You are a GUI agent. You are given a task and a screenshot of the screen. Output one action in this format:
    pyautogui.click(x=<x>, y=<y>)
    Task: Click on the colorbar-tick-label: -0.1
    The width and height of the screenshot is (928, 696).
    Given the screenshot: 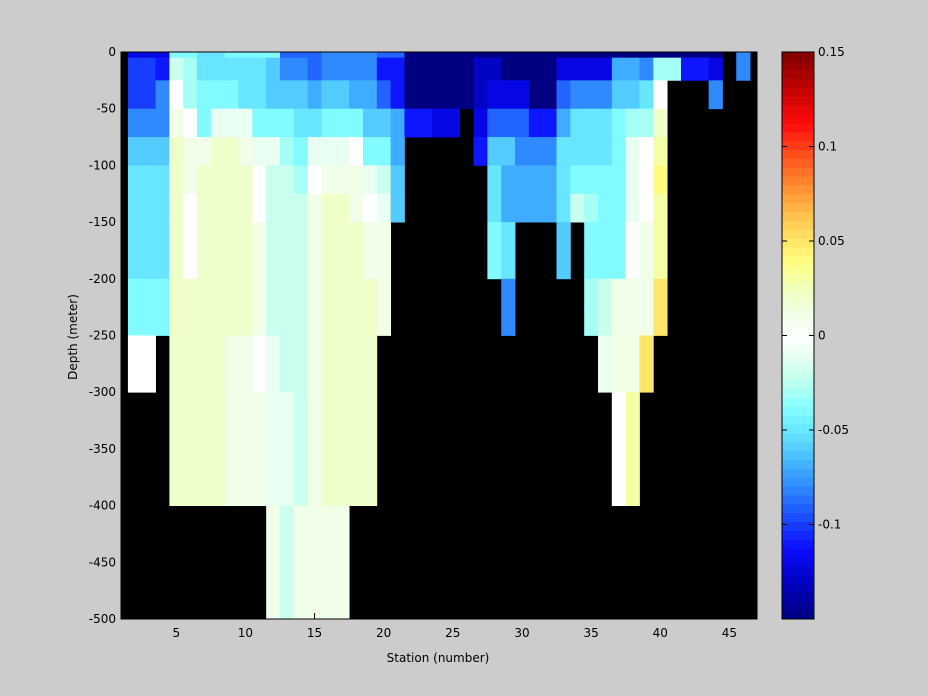 What is the action you would take?
    pyautogui.click(x=829, y=525)
    